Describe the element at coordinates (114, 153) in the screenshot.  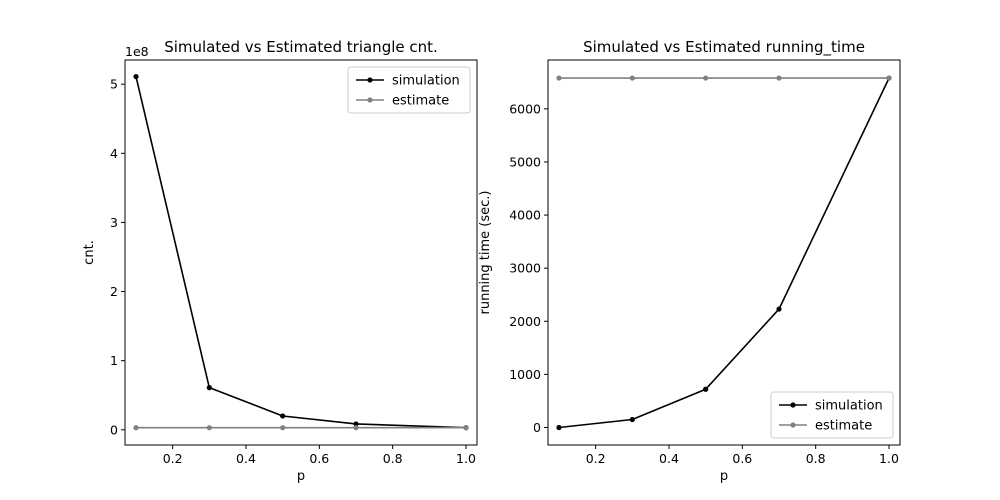
I see `y-tick-label: 4` at that location.